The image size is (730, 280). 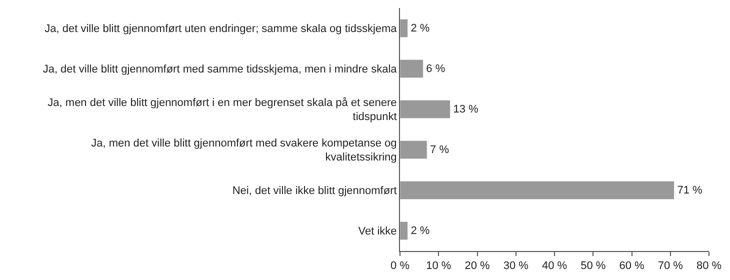 What do you see at coordinates (709, 266) in the screenshot?
I see `x-tick-label: 80 %` at bounding box center [709, 266].